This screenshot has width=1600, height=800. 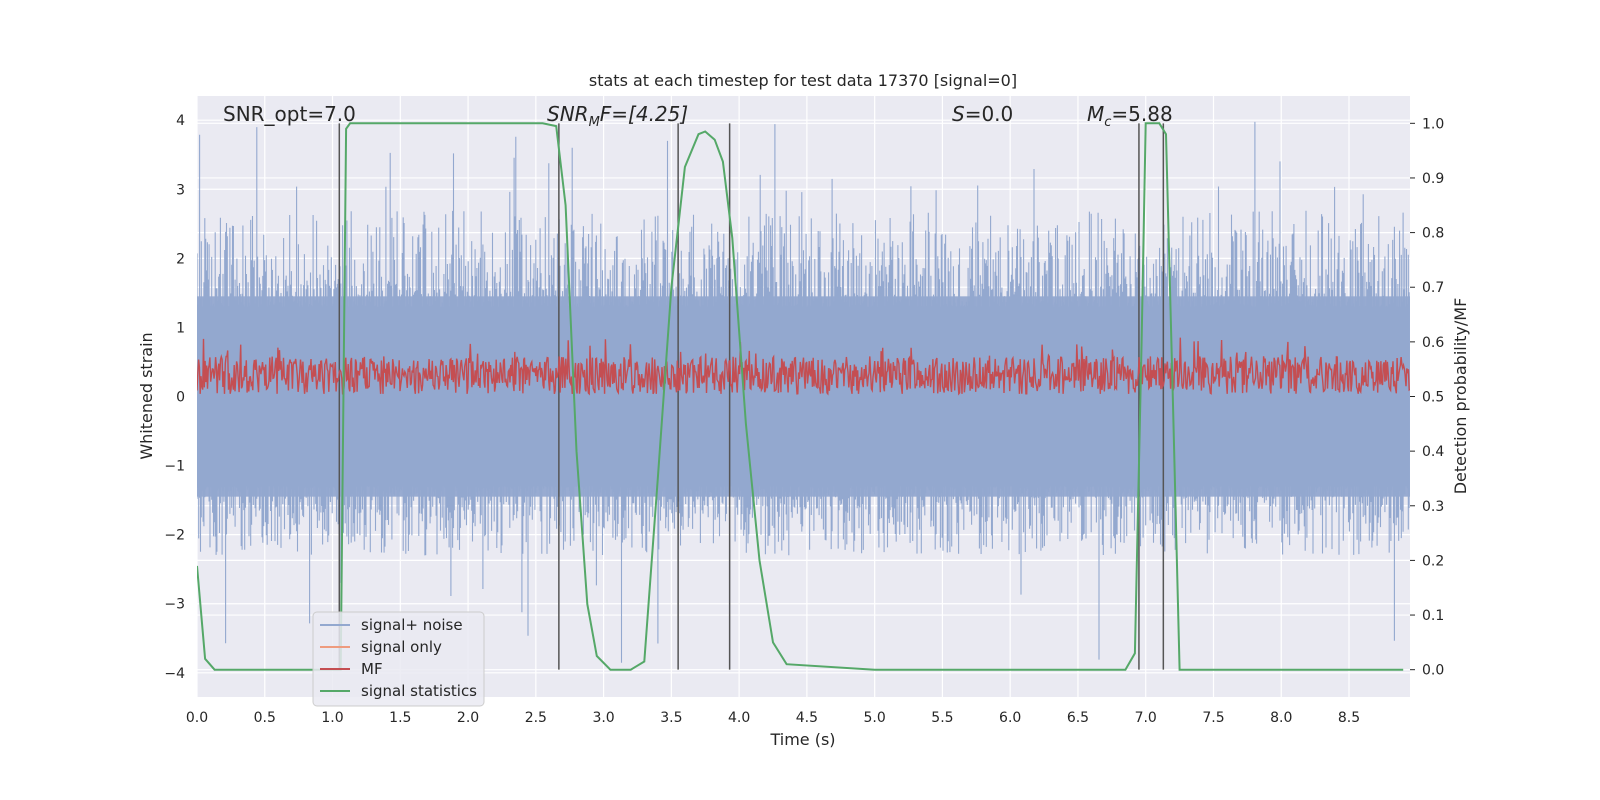 I want to click on left-y-tick-label: −1, so click(x=174, y=467).